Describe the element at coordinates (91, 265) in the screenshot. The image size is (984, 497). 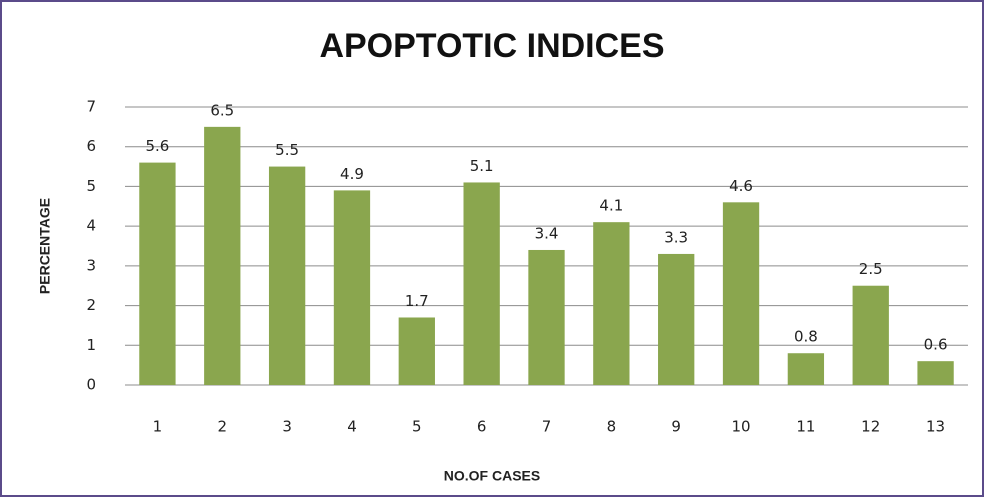
I see `y-tick-label: 3` at that location.